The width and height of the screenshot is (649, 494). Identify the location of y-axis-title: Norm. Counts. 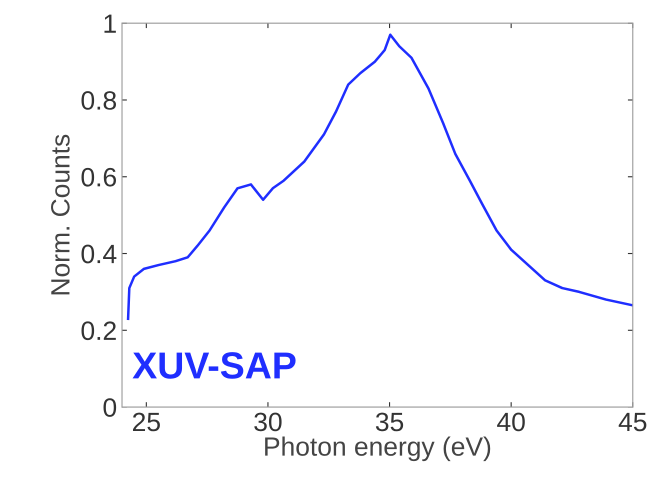
(60, 214).